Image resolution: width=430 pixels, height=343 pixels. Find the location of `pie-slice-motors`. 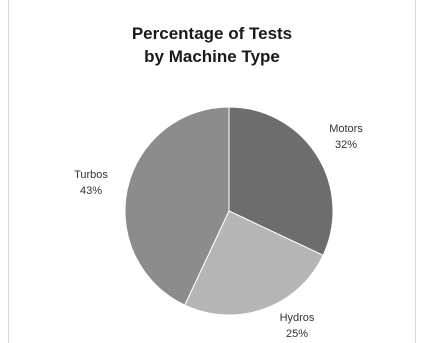

pie-slice-motors is located at coordinates (281, 181).